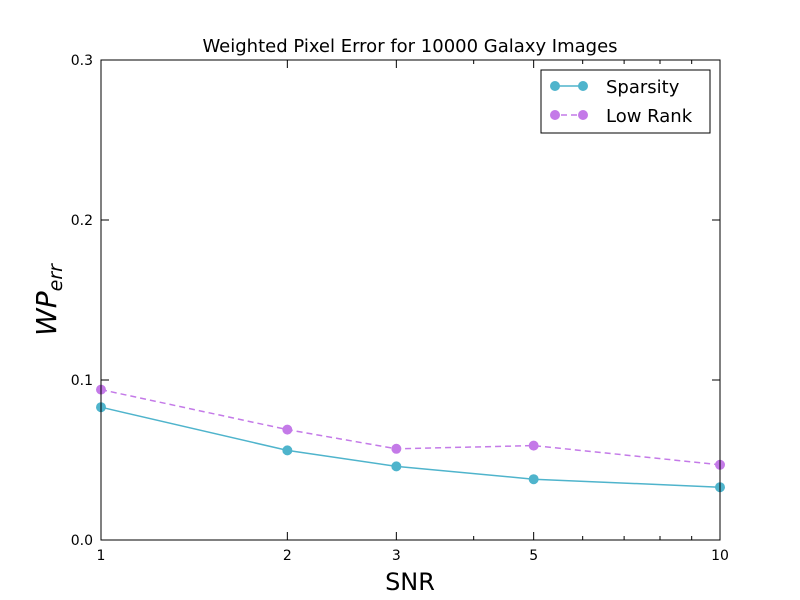  What do you see at coordinates (720, 556) in the screenshot?
I see `x-tick-label: 10` at bounding box center [720, 556].